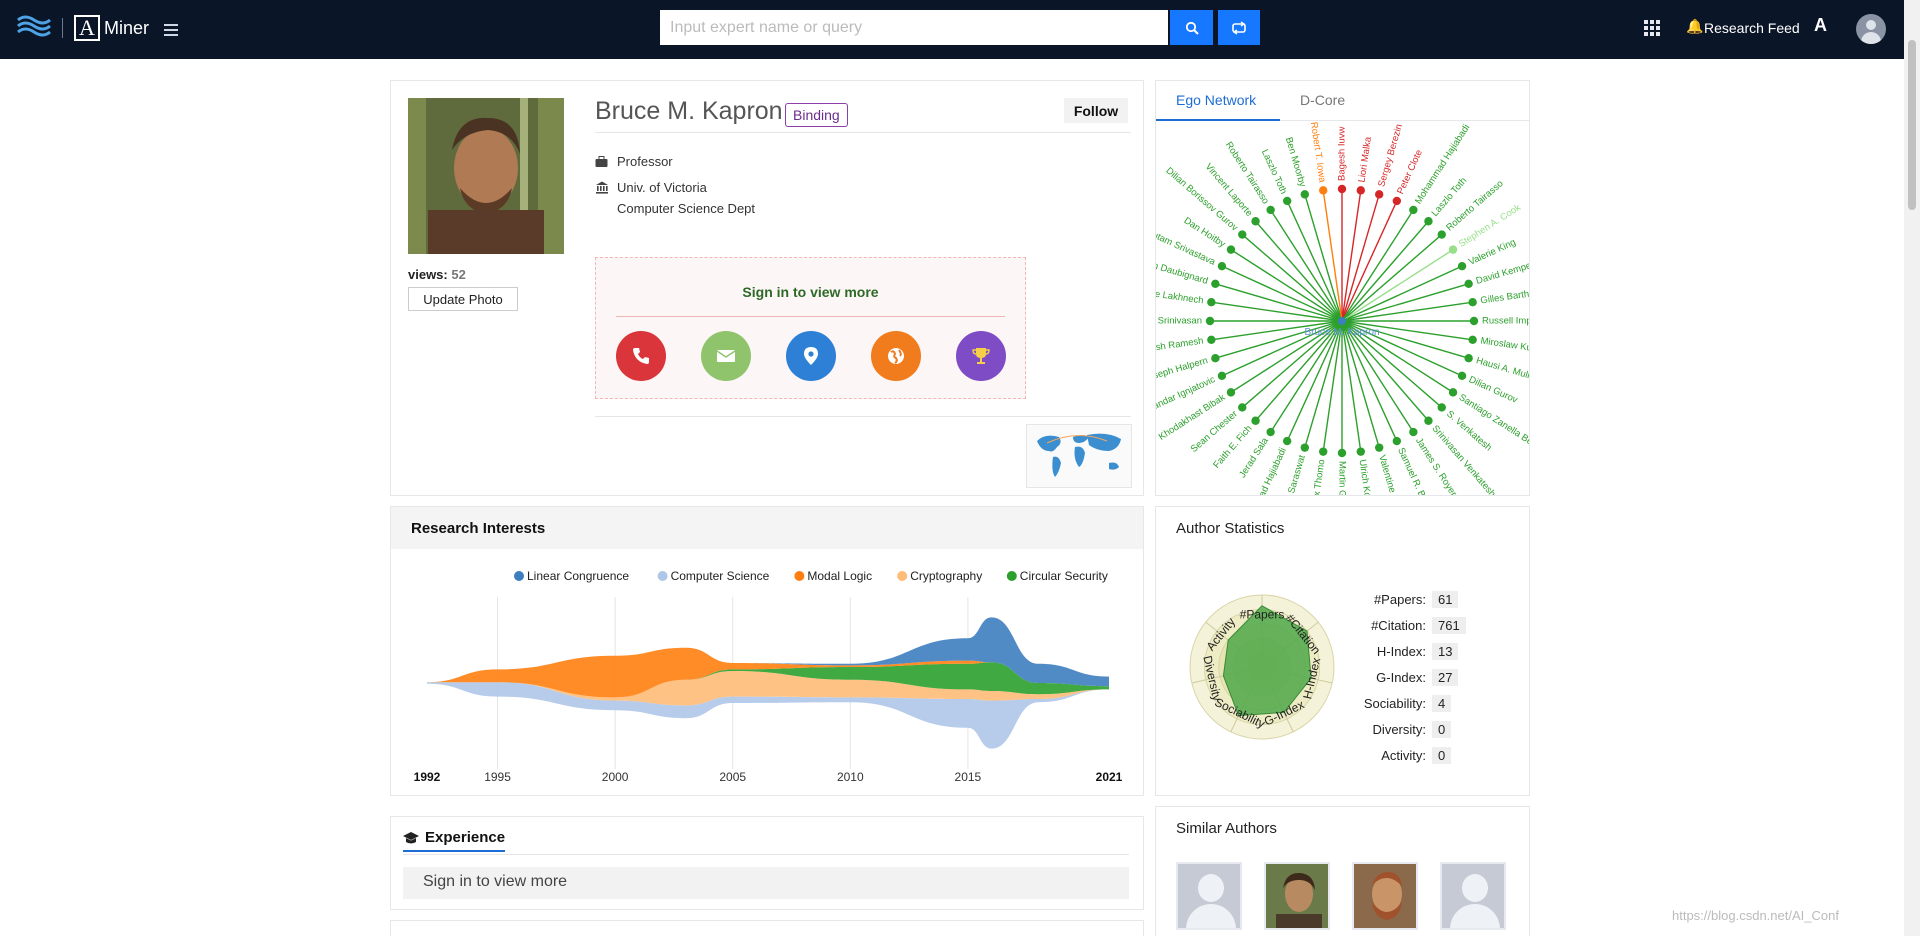 The height and width of the screenshot is (936, 1920). What do you see at coordinates (1342, 321) in the screenshot?
I see `ego-center-node` at bounding box center [1342, 321].